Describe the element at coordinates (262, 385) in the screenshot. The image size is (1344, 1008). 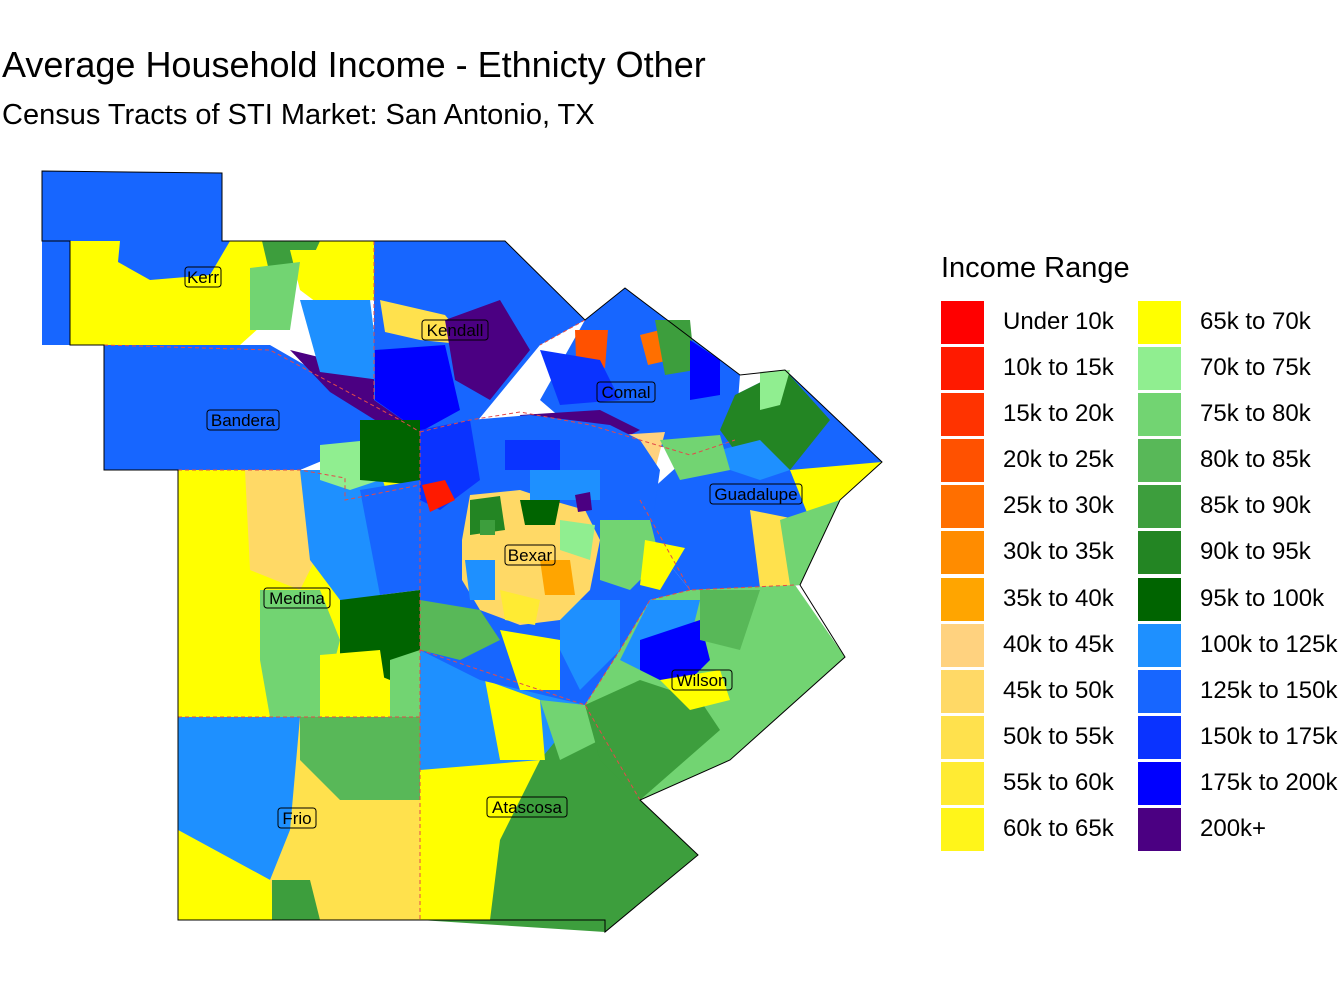
I see `county-bandera` at that location.